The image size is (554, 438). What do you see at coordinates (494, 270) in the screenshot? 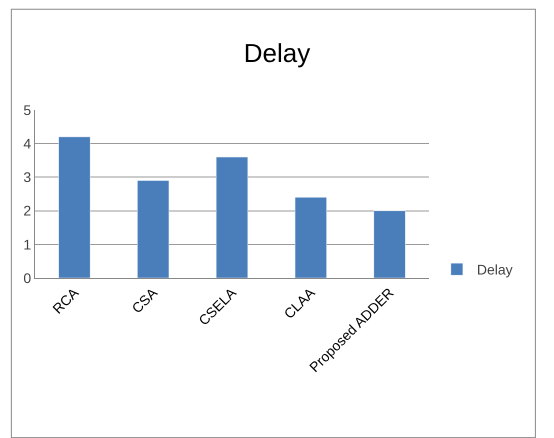
I see `legend-label: Delay` at bounding box center [494, 270].